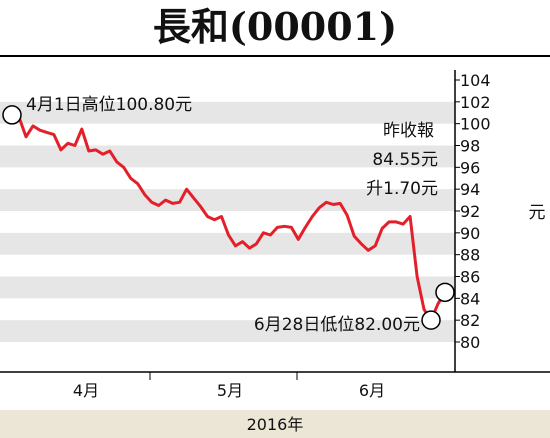 This screenshot has width=550, height=438. What do you see at coordinates (405, 160) in the screenshot?
I see `close-value: 84.55元` at bounding box center [405, 160].